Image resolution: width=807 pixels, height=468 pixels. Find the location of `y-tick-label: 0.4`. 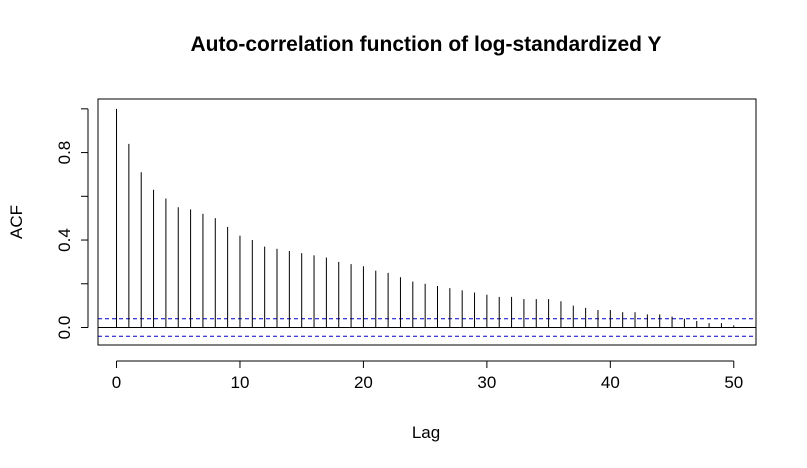

y-tick-label: 0.4 is located at coordinates (64, 240).